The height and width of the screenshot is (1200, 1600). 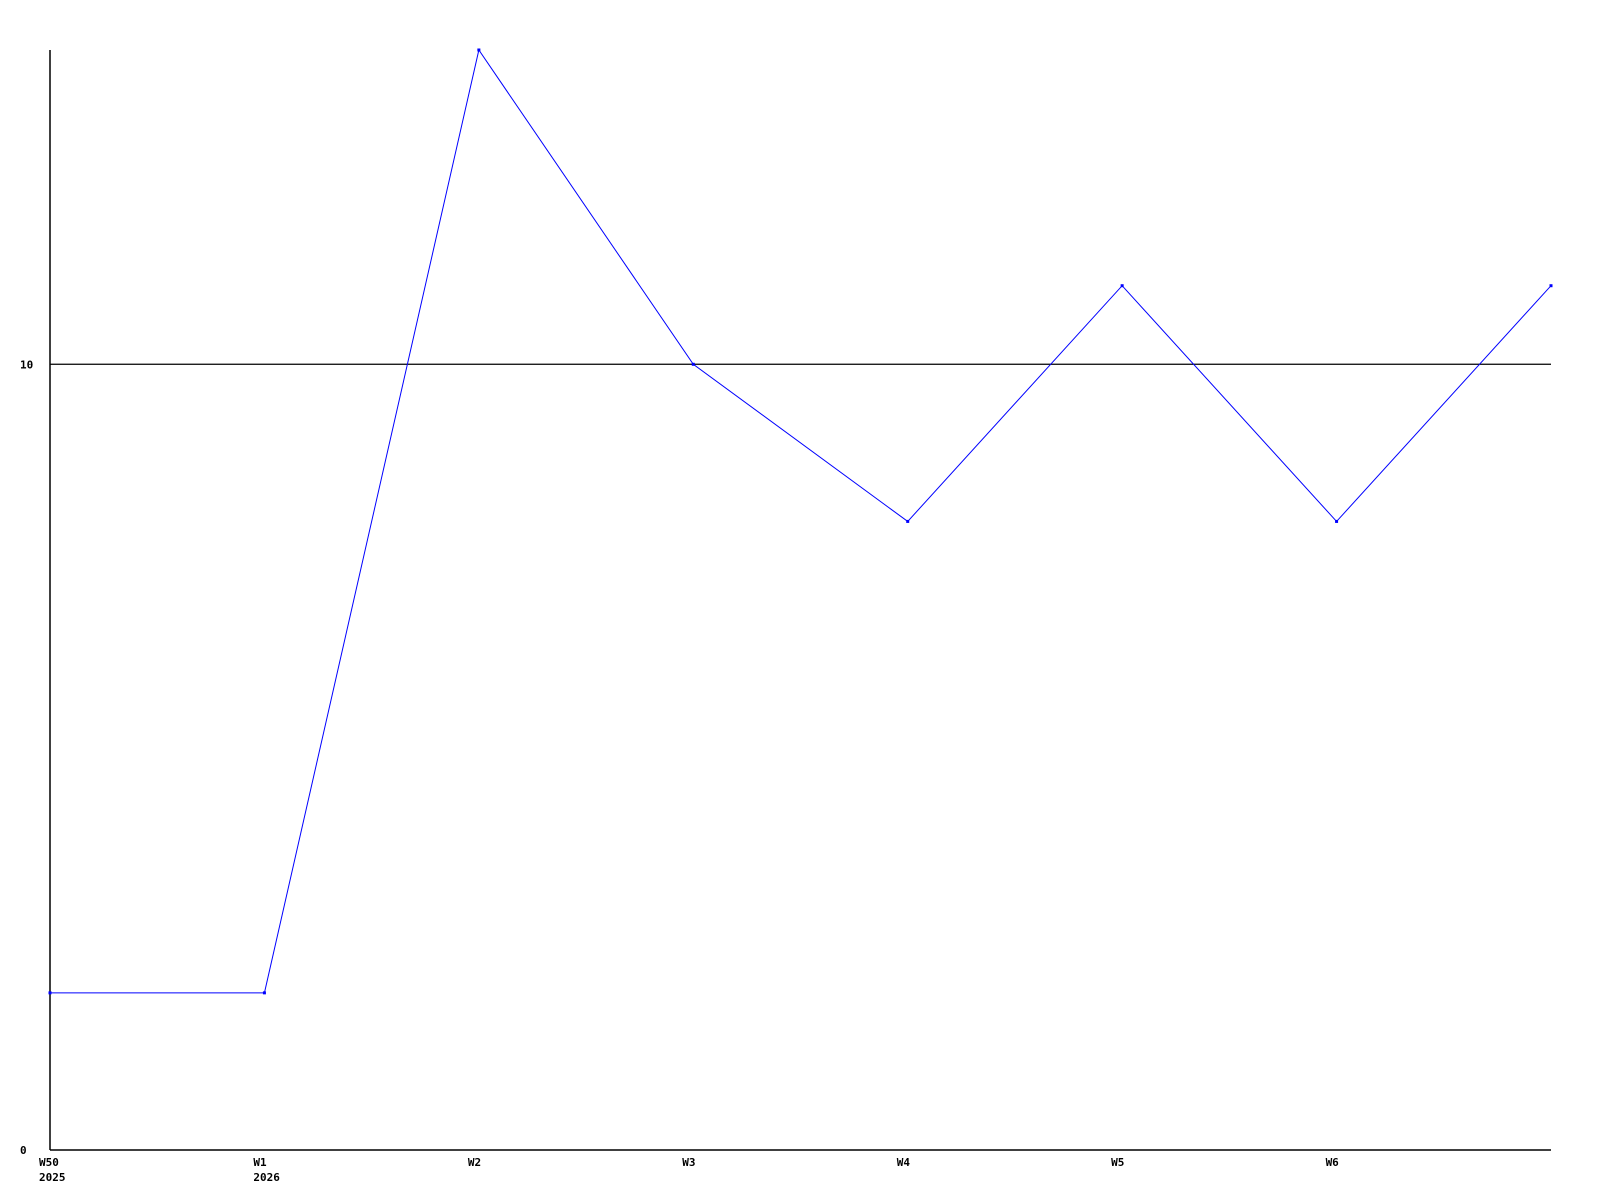 I want to click on x-tick-label: W4, so click(x=904, y=1162).